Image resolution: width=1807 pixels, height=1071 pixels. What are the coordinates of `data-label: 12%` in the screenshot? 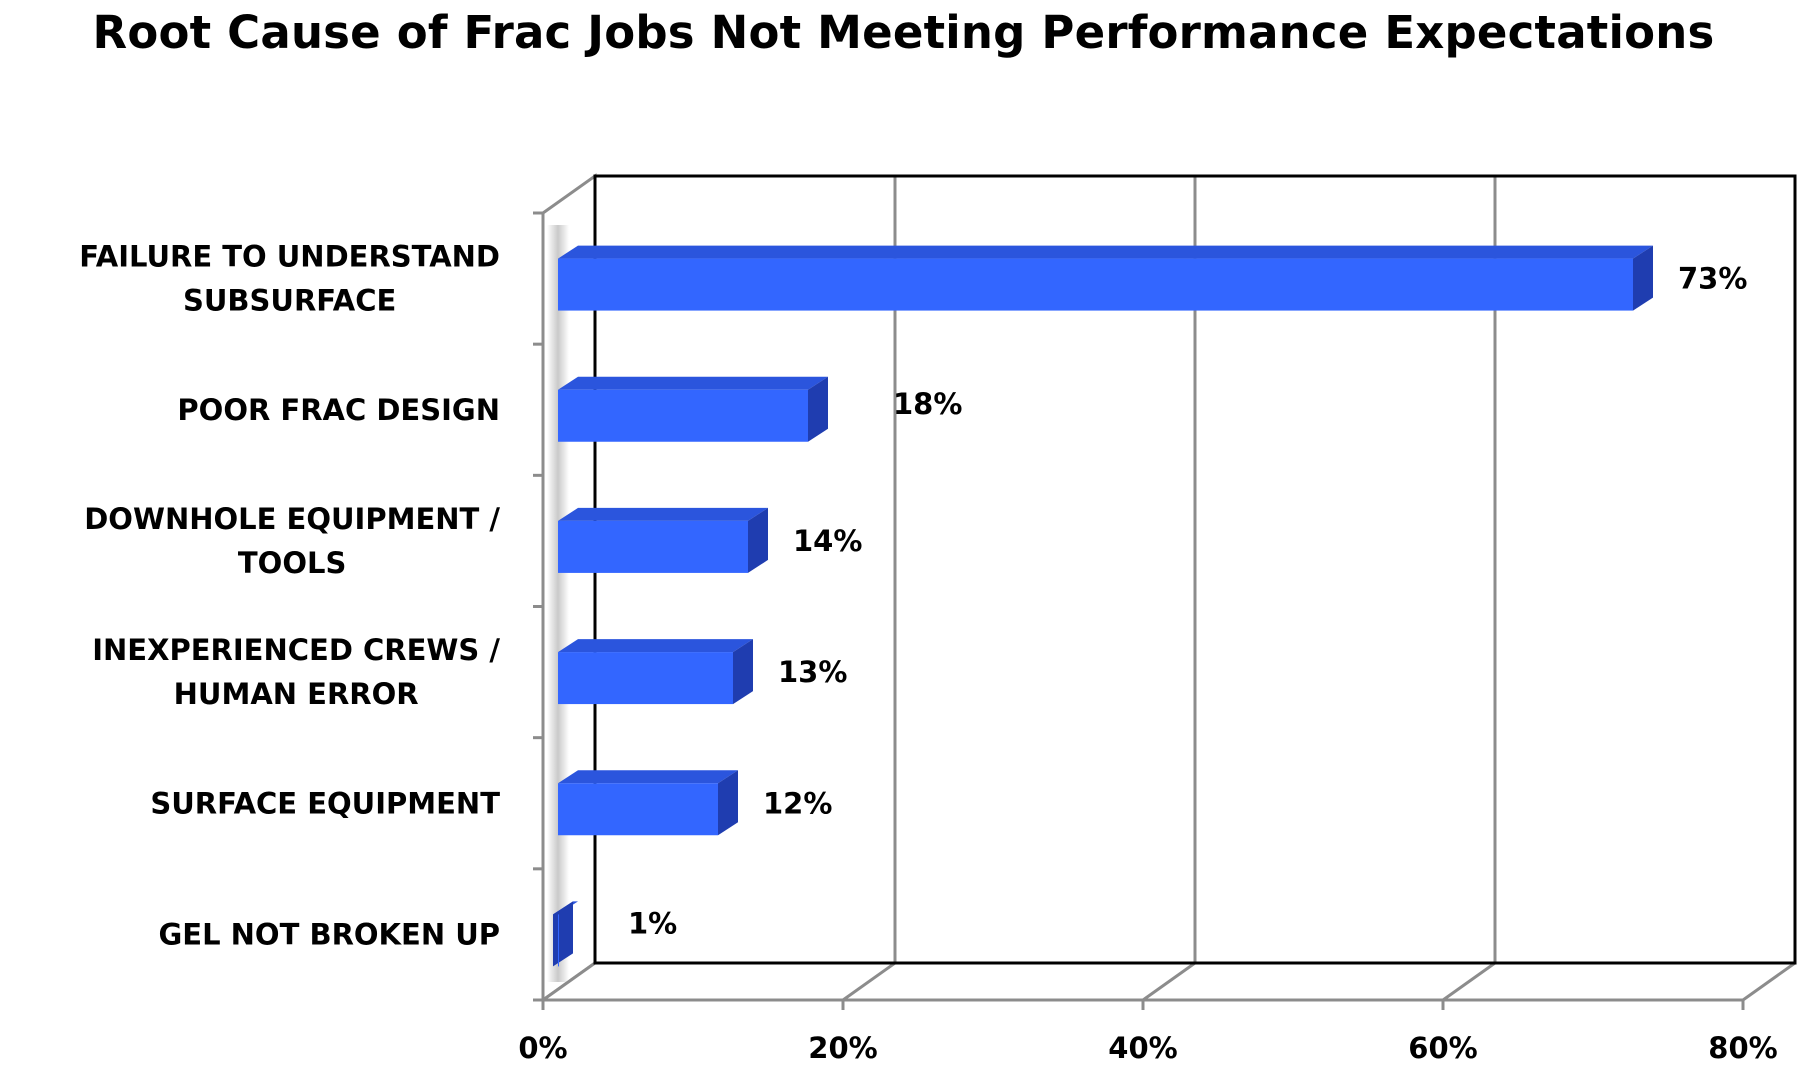 It's located at (797, 803).